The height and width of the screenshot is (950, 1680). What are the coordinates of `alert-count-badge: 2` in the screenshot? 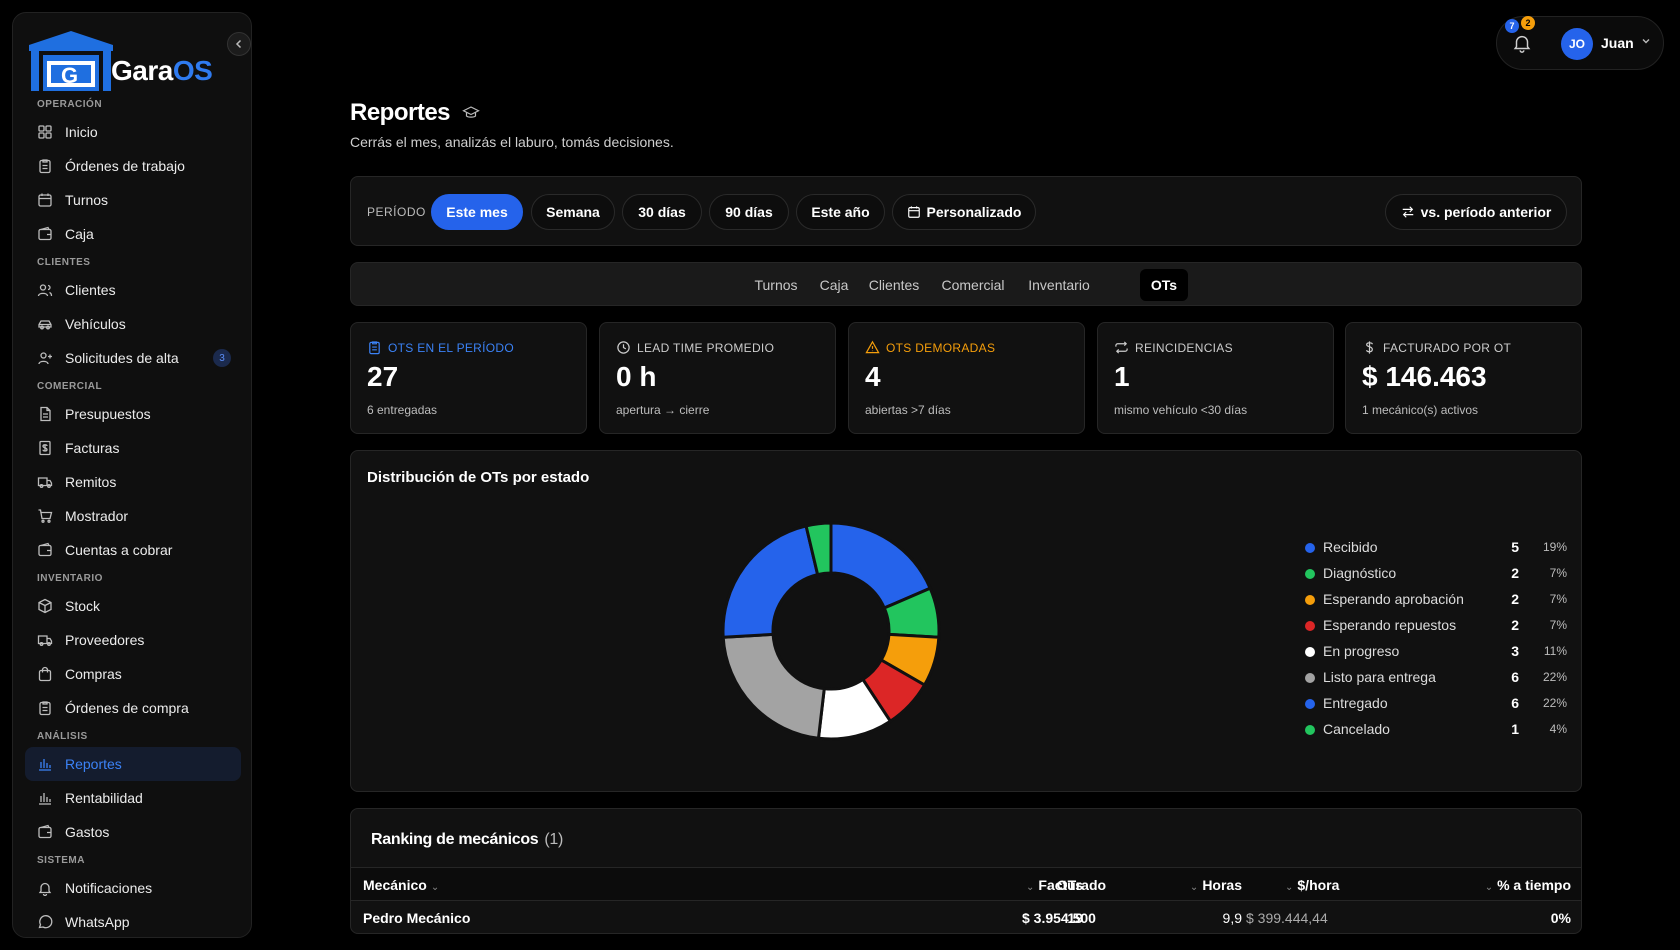 It's located at (1528, 23).